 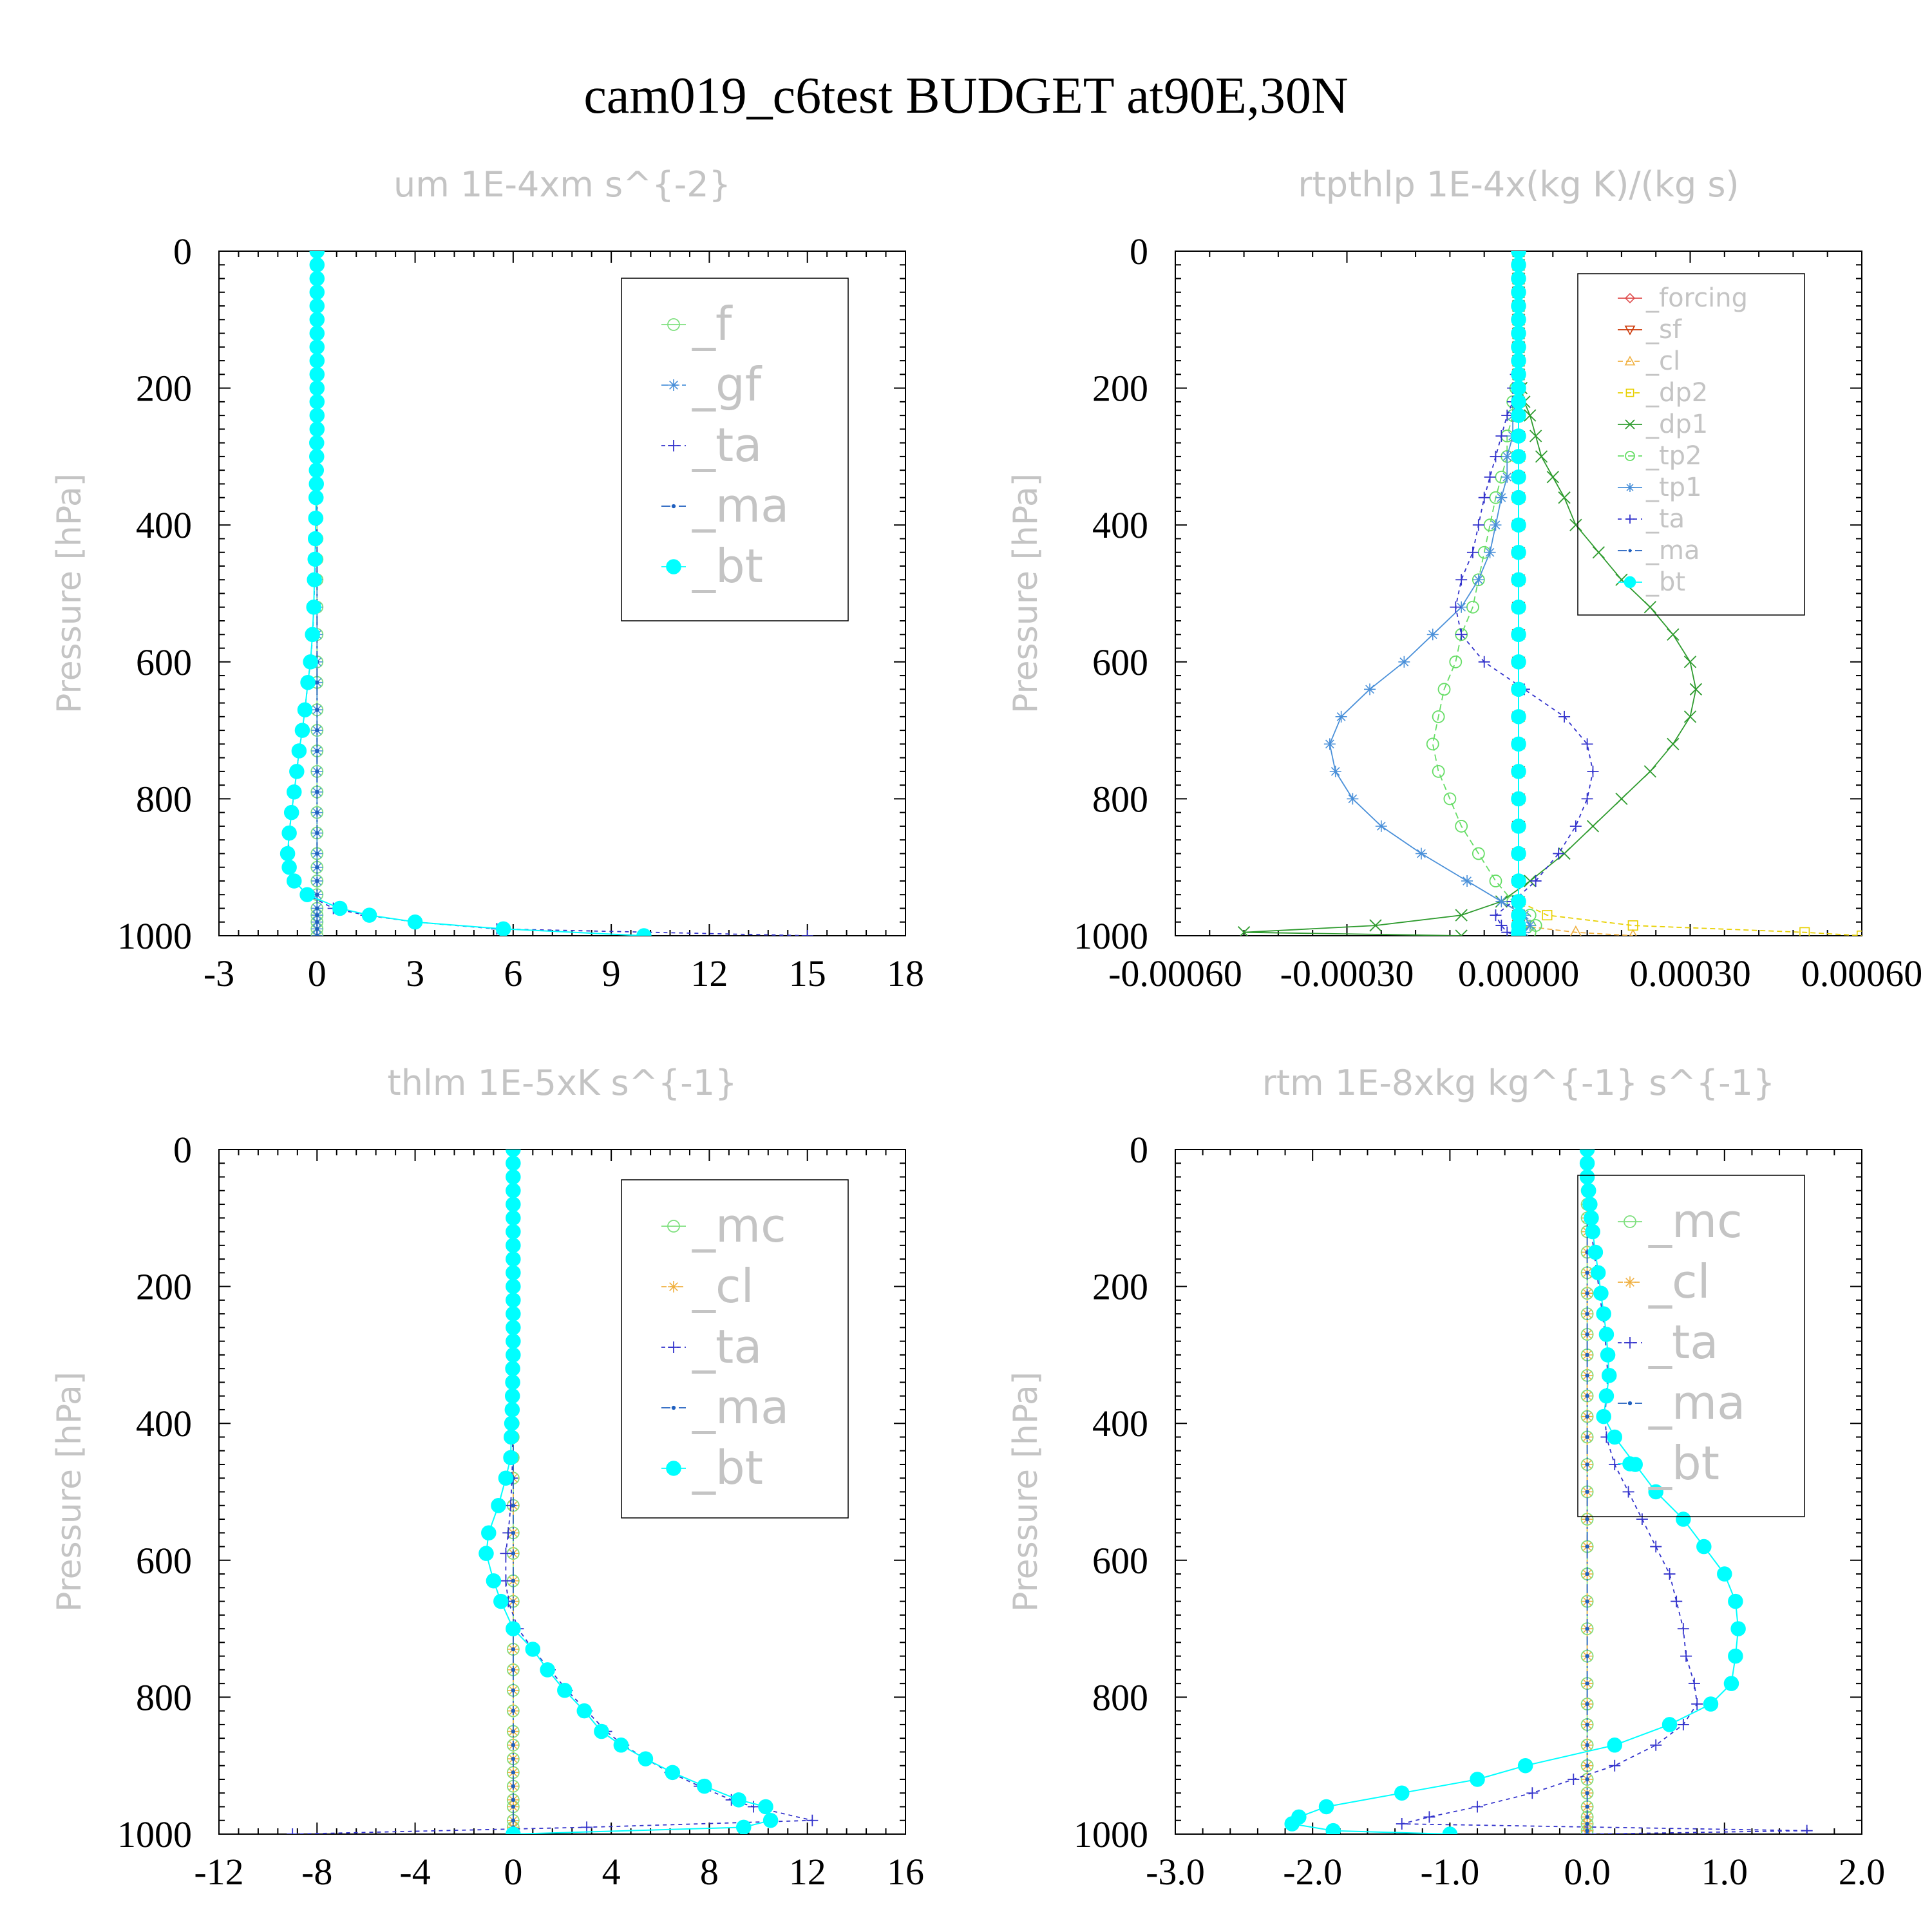 I want to click on y-tick-label: 800, so click(x=1120, y=1697).